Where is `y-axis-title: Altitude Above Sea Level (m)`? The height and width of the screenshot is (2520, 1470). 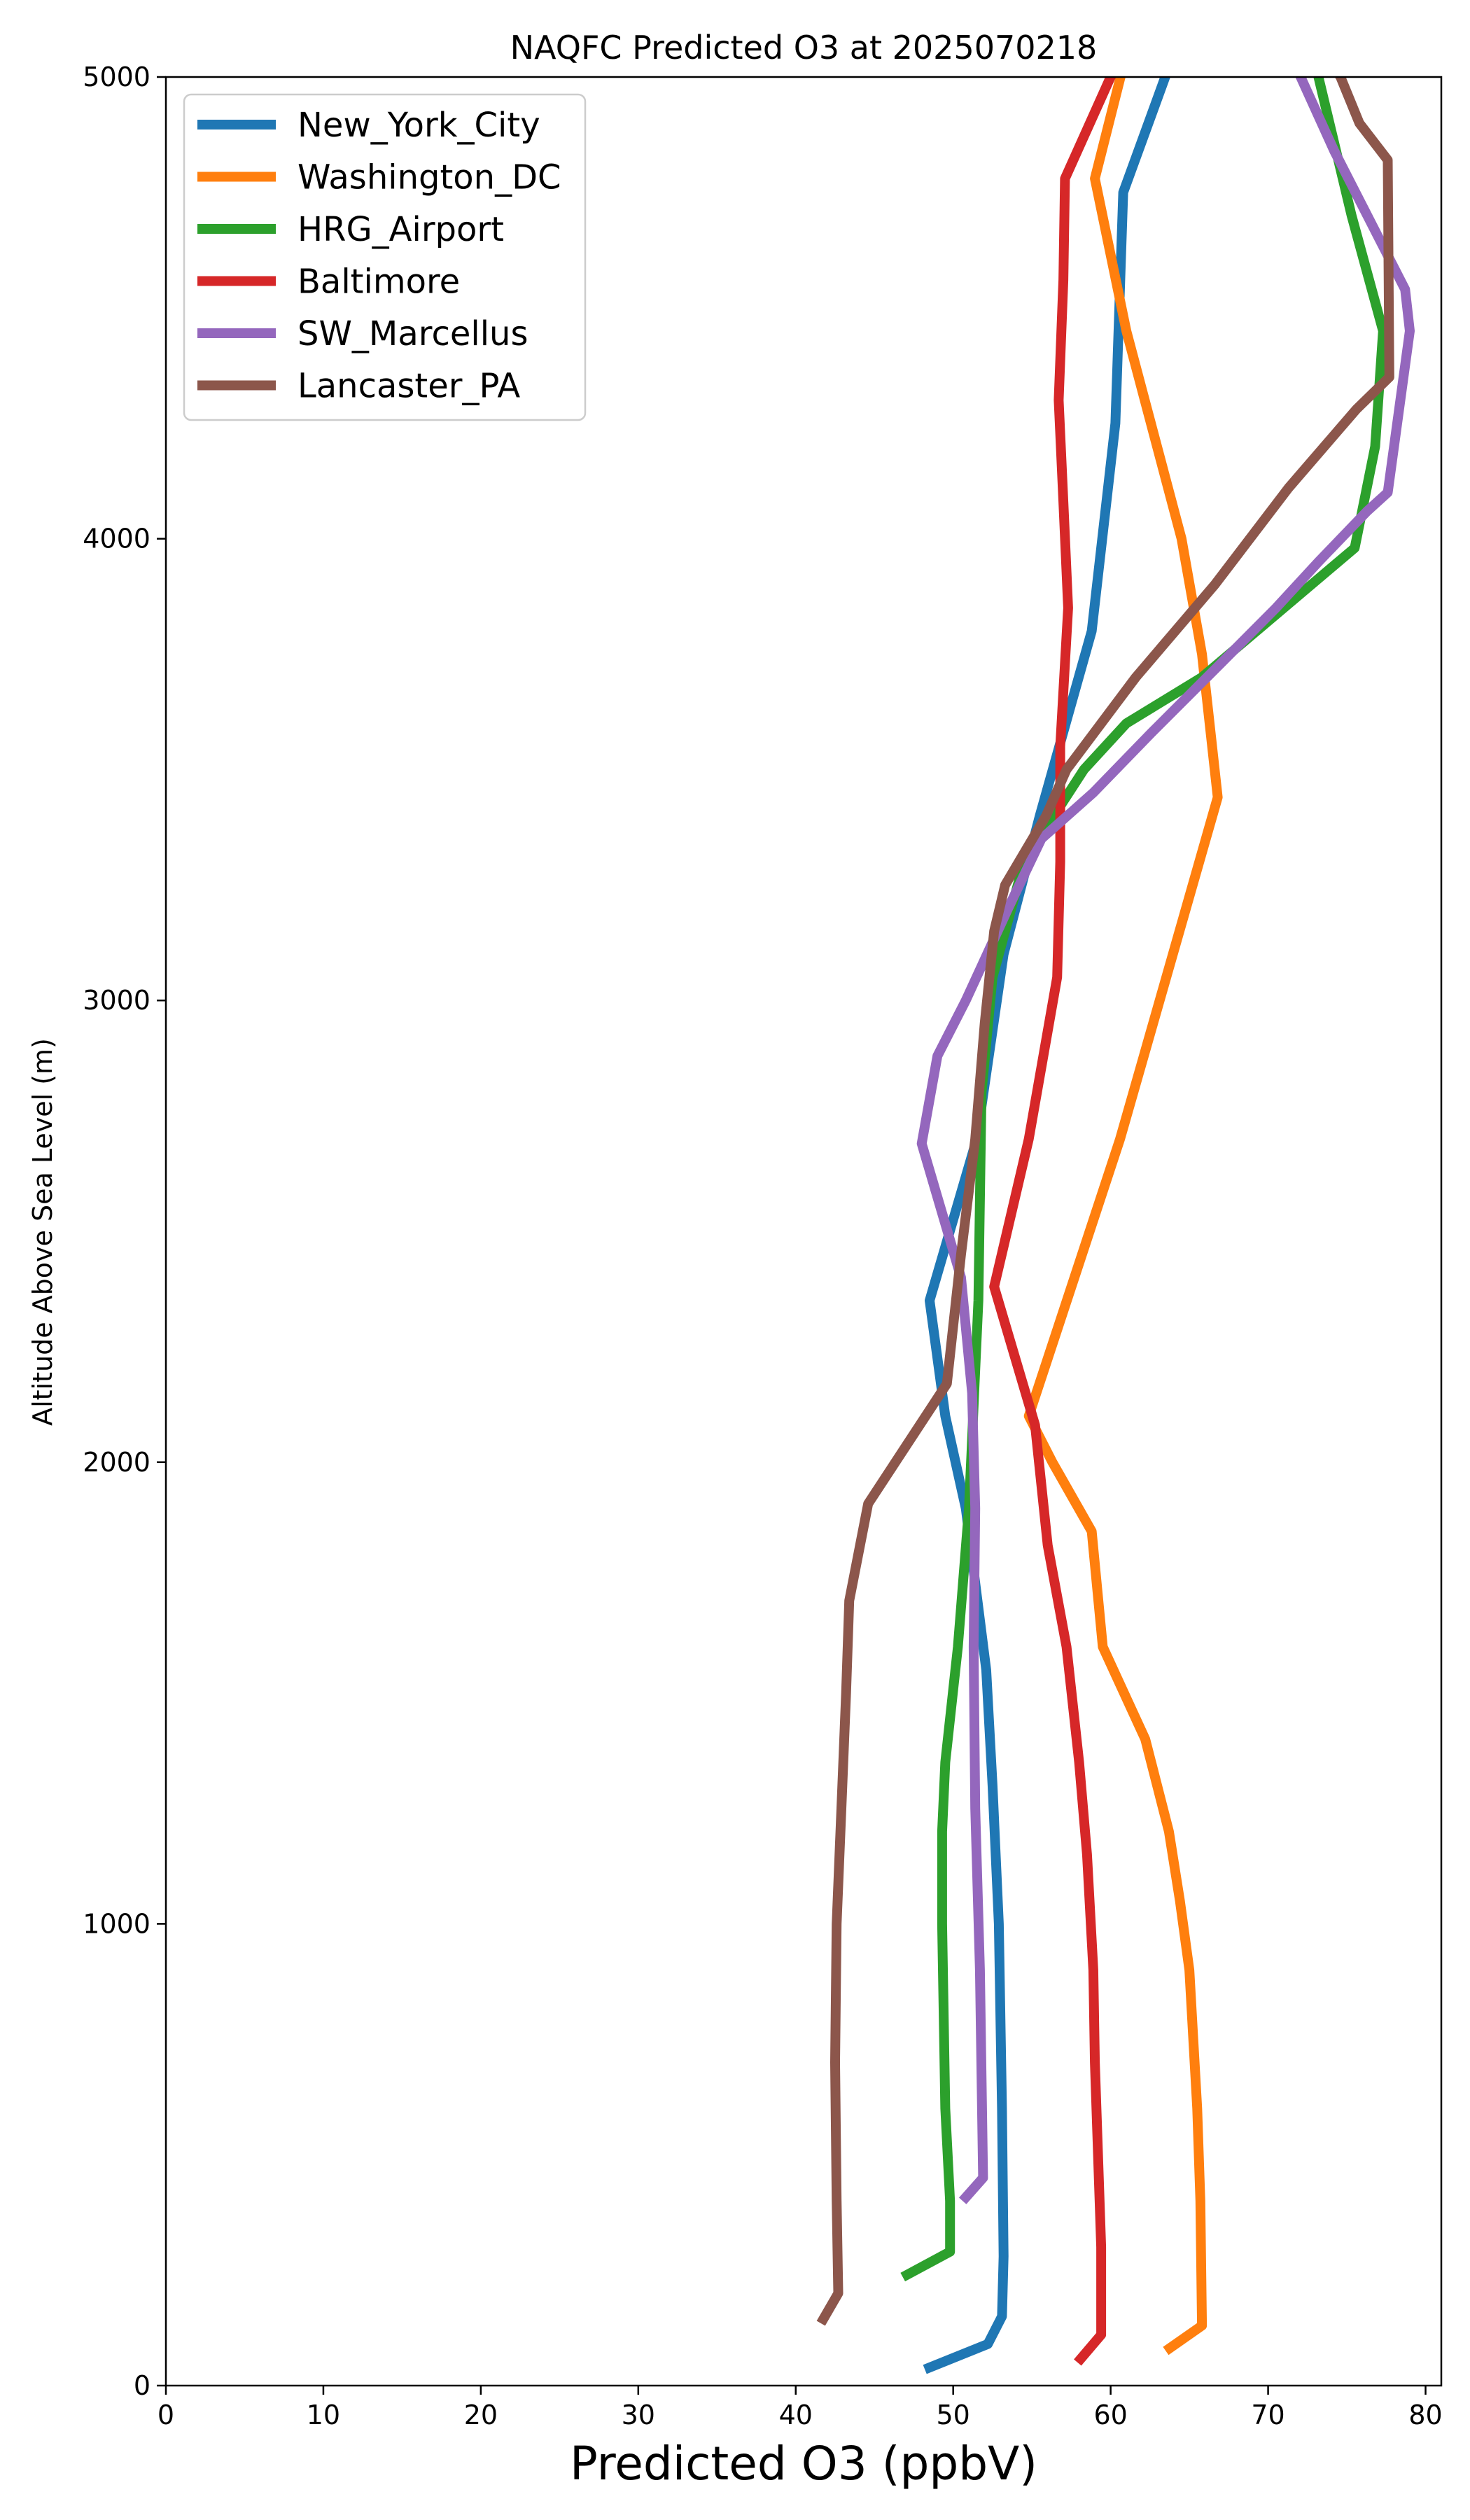
y-axis-title: Altitude Above Sea Level (m) is located at coordinates (42, 1232).